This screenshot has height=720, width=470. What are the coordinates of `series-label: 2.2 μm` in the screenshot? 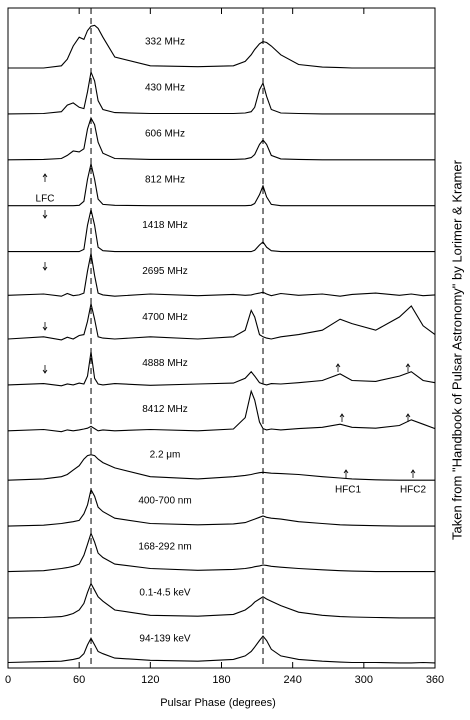 It's located at (165, 455).